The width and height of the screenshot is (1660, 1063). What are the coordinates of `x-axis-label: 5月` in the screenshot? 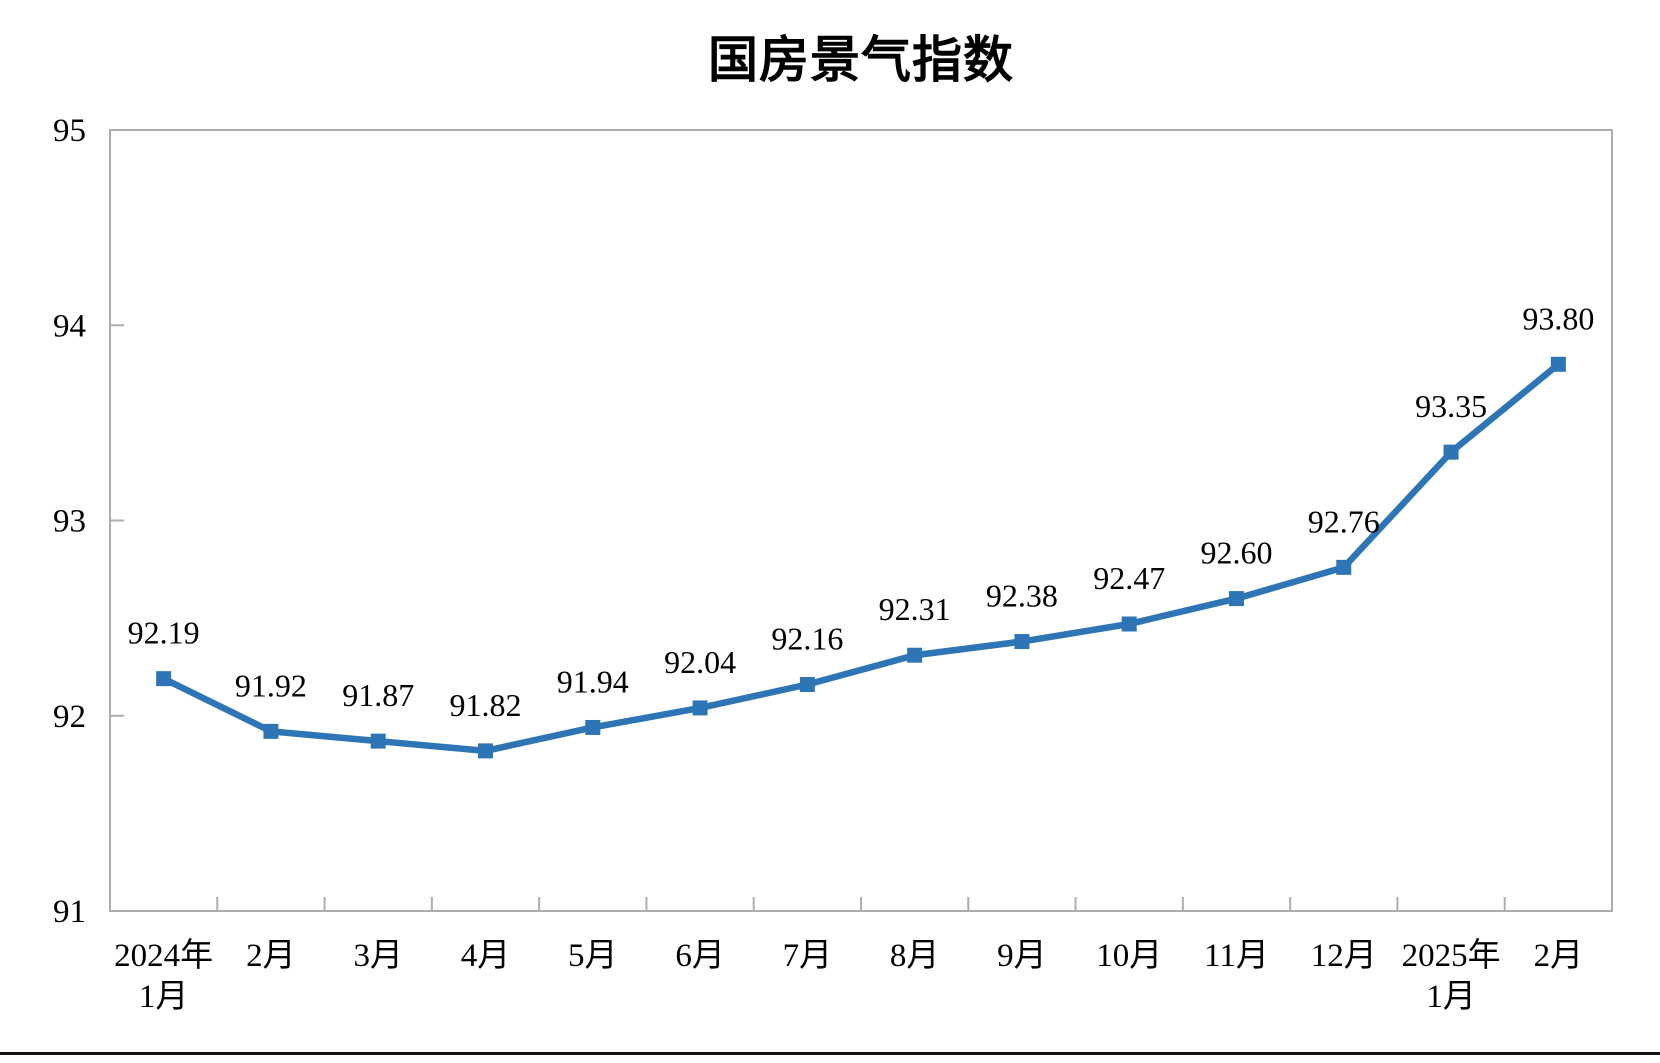 It's located at (593, 956).